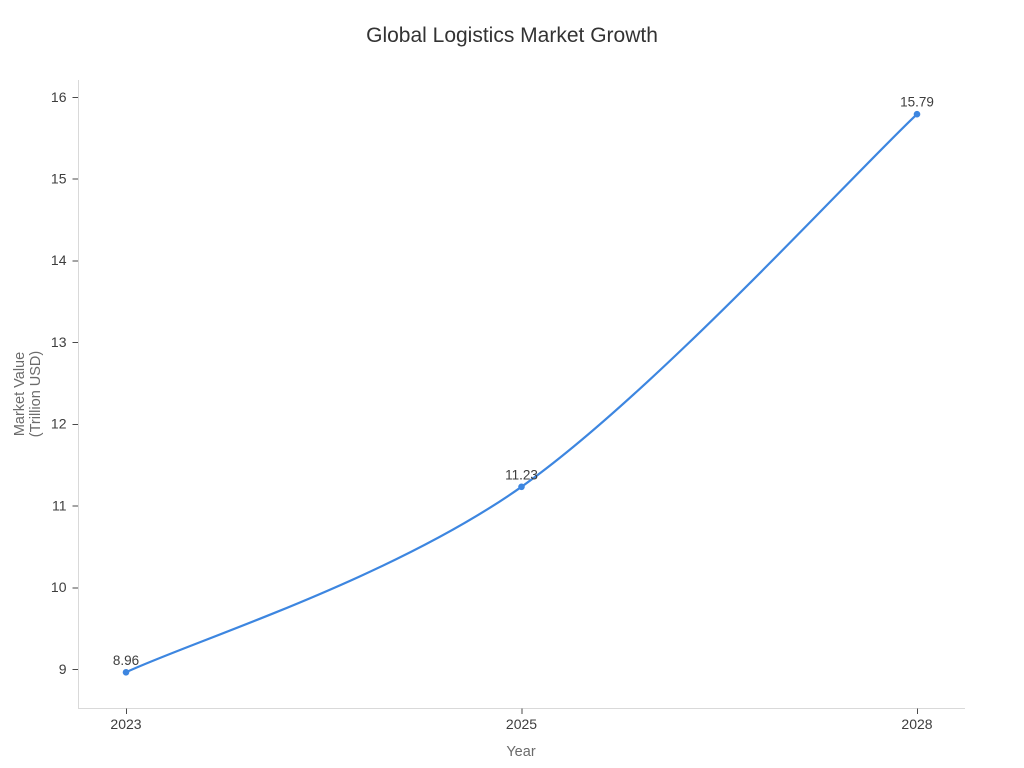 The height and width of the screenshot is (768, 1024). What do you see at coordinates (521, 724) in the screenshot?
I see `x-tick-label: 2025` at bounding box center [521, 724].